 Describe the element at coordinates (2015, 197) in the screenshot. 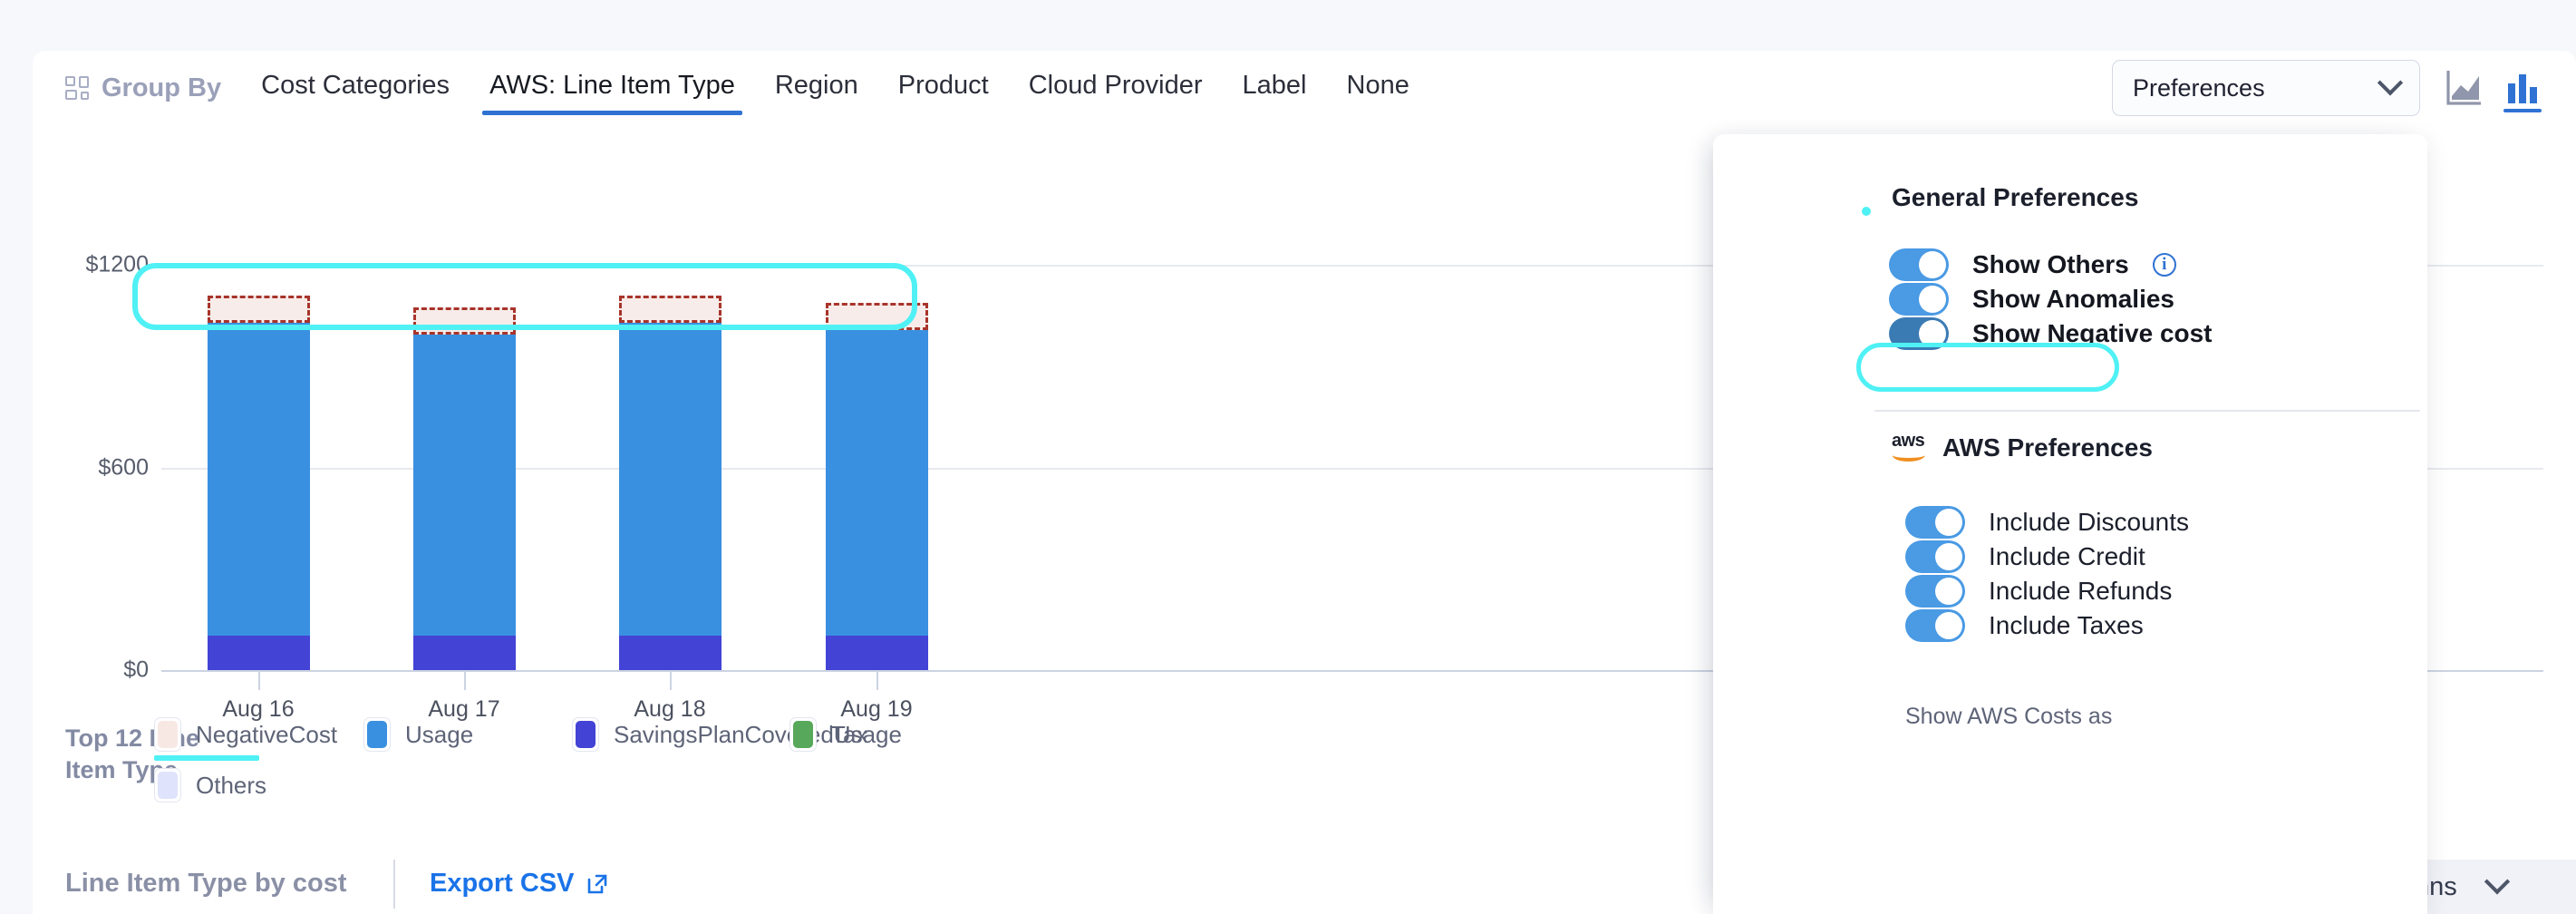

I see `general-preferences-title: General Preferences` at that location.